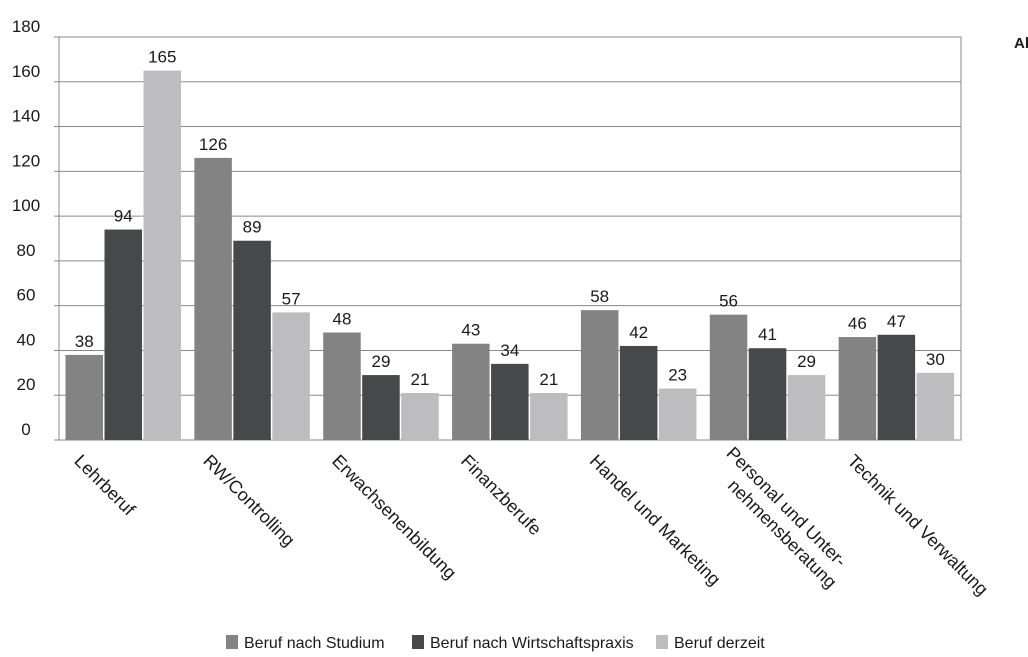 Image resolution: width=1028 pixels, height=657 pixels. I want to click on y-tick-label: 180, so click(26, 26).